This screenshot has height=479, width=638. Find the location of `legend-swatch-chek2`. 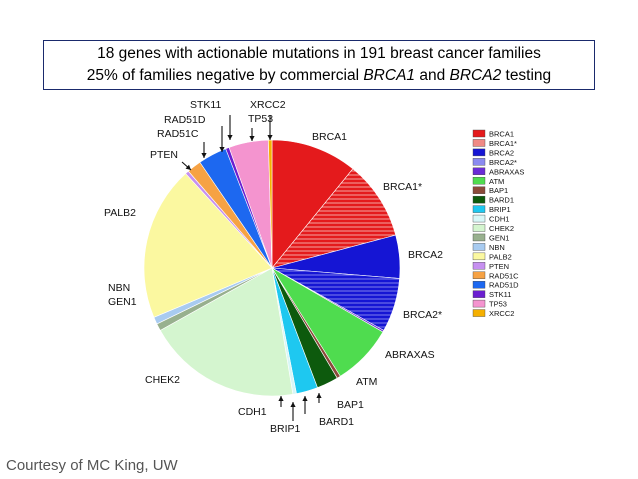

legend-swatch-chek2 is located at coordinates (479, 228).